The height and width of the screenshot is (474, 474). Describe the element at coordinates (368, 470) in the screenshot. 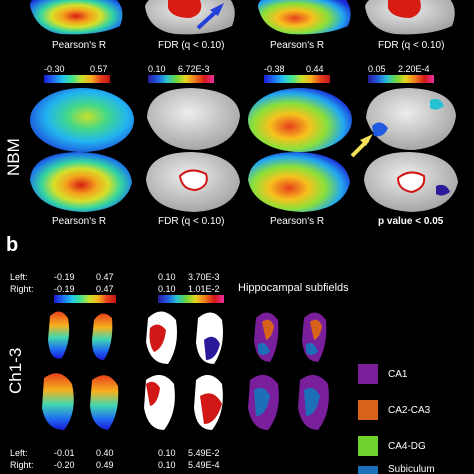

I see `legend-swatch-subiculum` at that location.